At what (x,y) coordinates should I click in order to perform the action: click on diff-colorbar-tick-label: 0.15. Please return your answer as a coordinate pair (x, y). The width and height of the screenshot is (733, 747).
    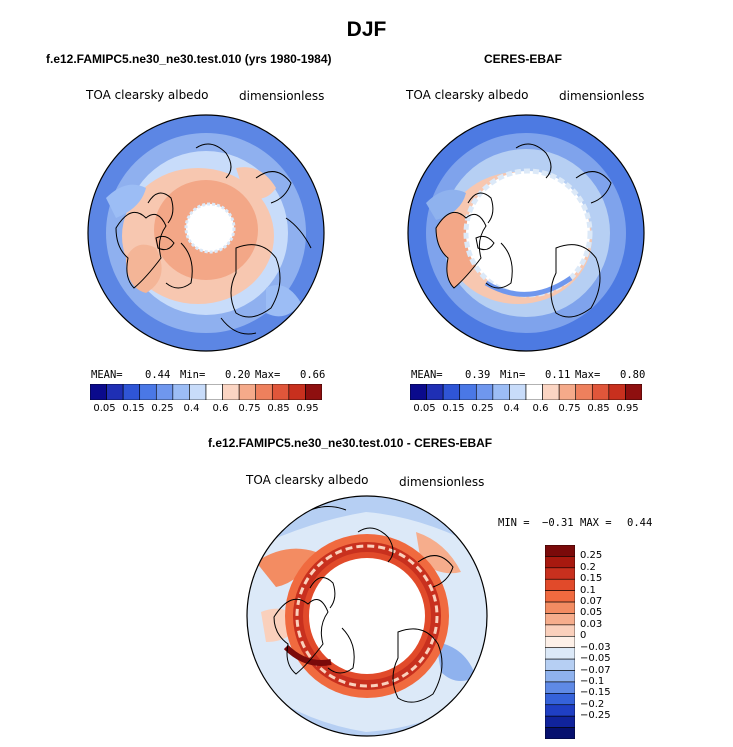
    Looking at the image, I should click on (591, 579).